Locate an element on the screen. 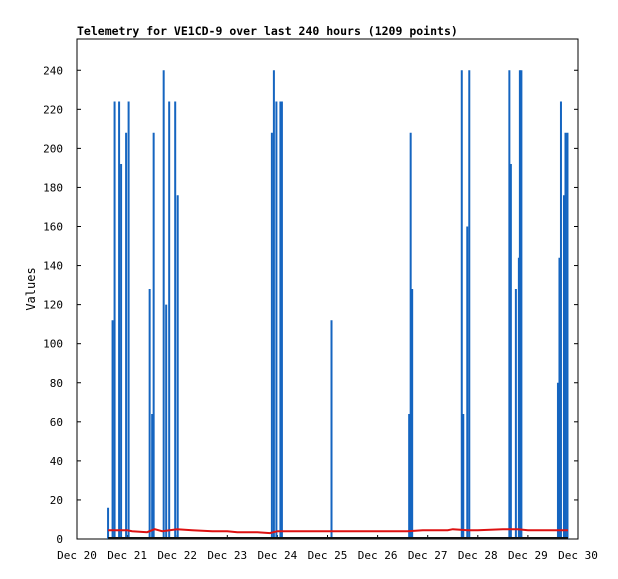  x-tick-label: Dec 29 is located at coordinates (528, 555).